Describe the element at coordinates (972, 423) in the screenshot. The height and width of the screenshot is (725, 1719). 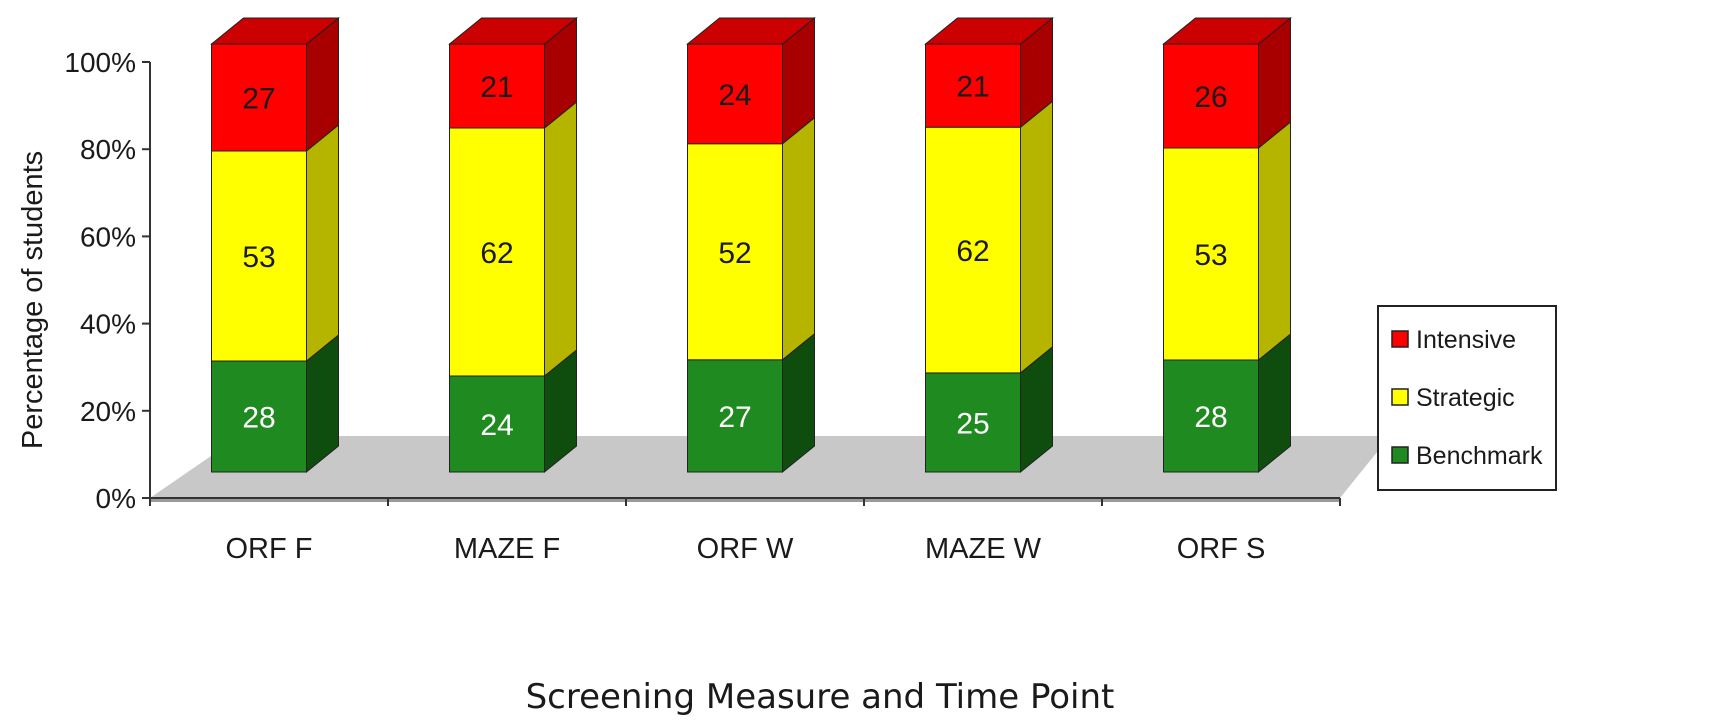
I see `data-label: 25` at that location.